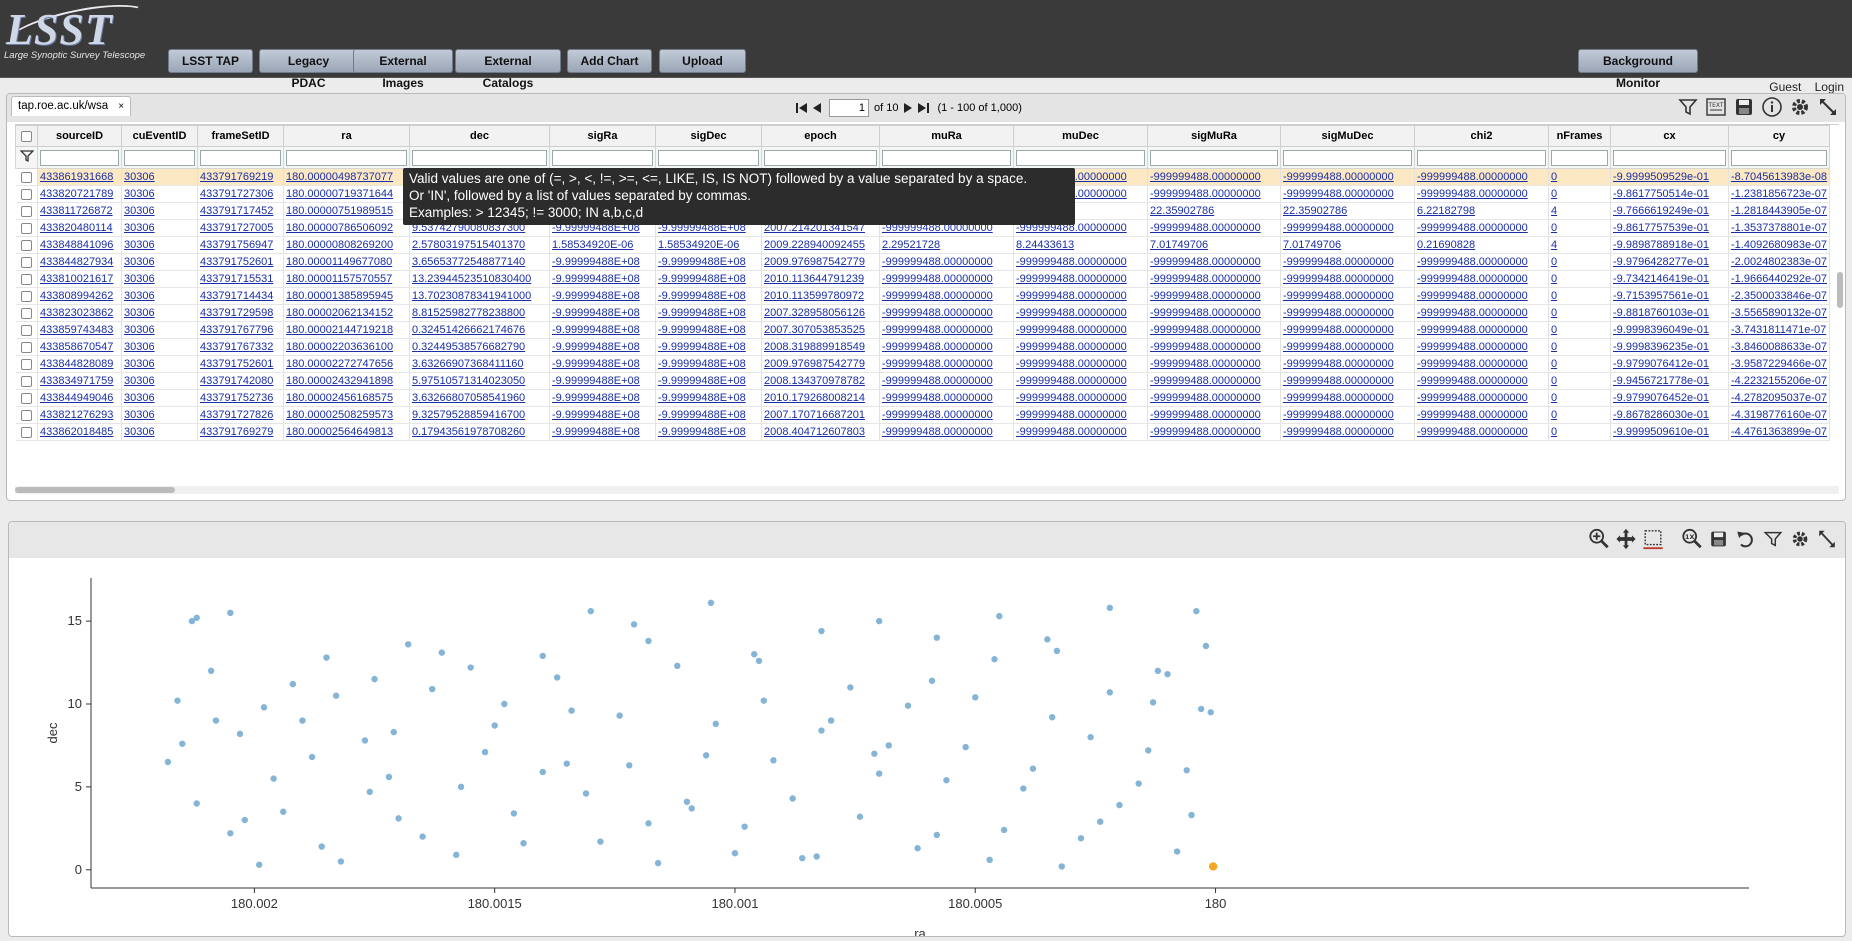  What do you see at coordinates (340, 330) in the screenshot?
I see `cell-link: 180.00002144719218` at bounding box center [340, 330].